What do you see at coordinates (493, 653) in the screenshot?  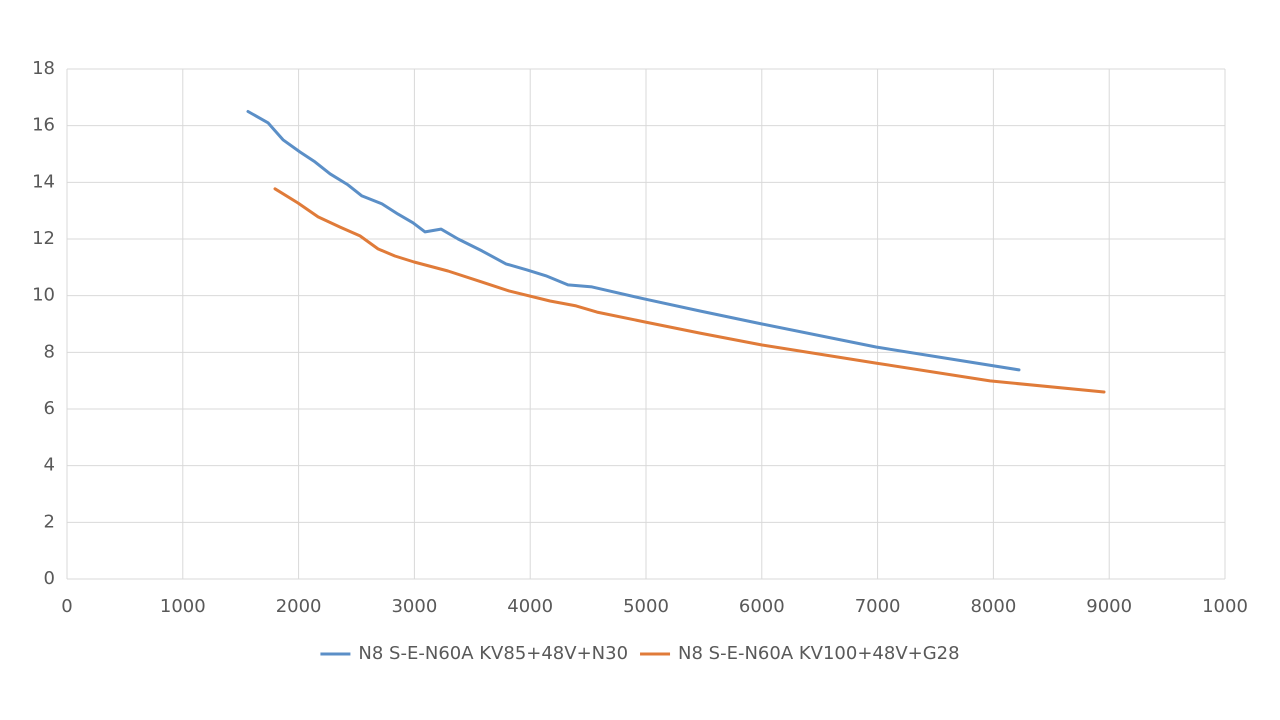 I see `legend-label: N8 S-E-N60A KV85+48V+N30` at bounding box center [493, 653].